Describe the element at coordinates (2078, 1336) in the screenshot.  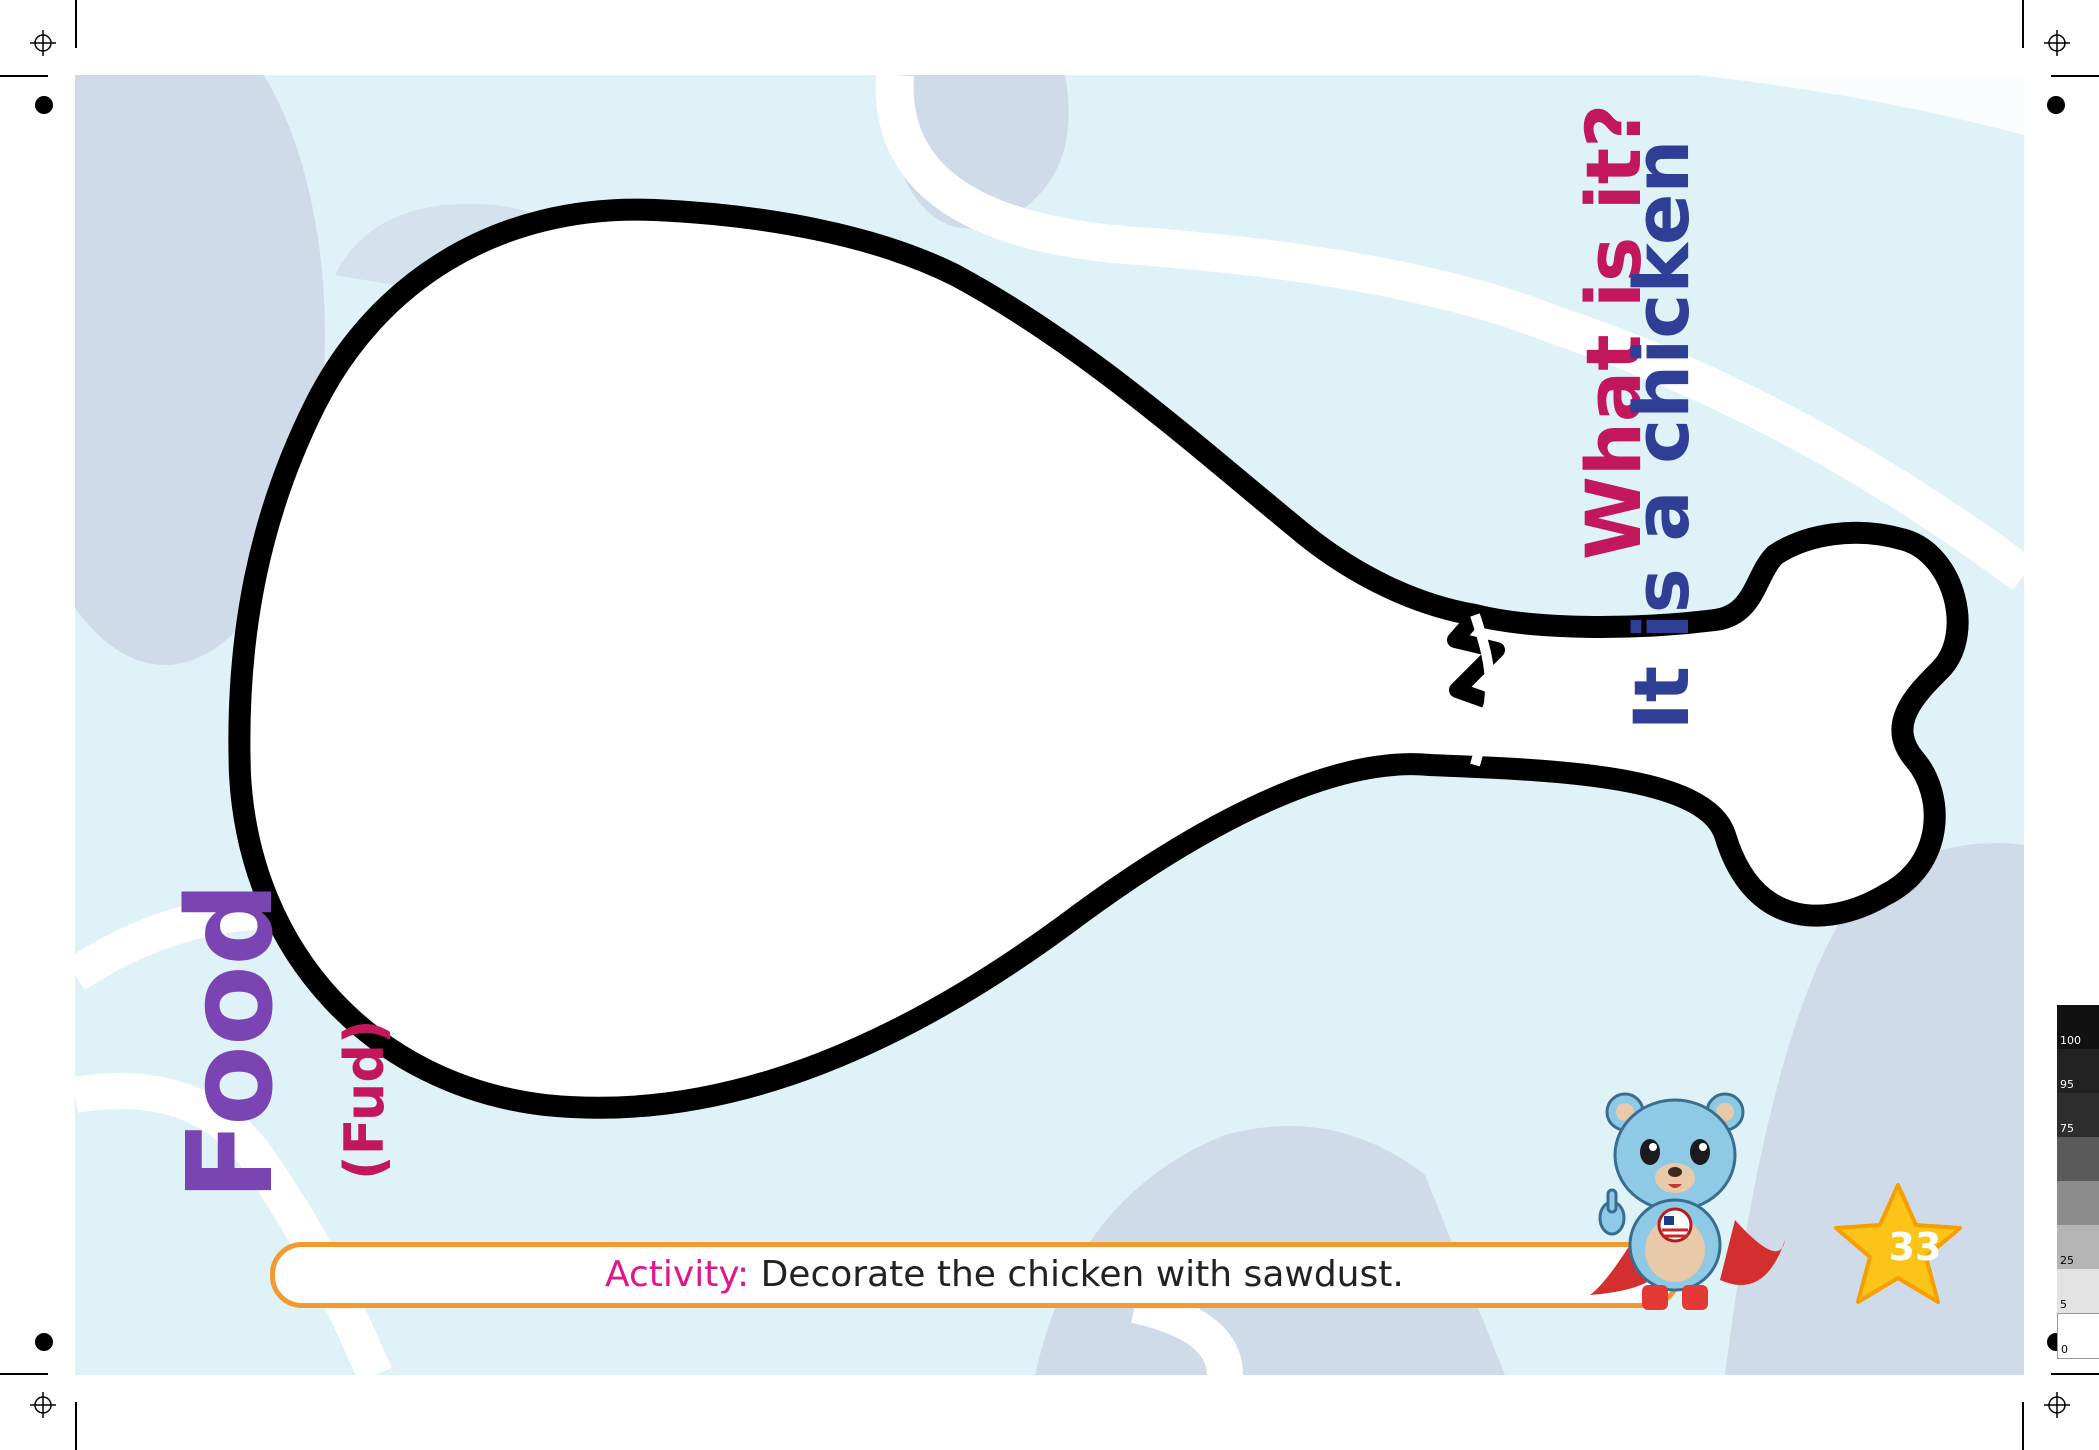
I see `tone-swatch: 0` at that location.